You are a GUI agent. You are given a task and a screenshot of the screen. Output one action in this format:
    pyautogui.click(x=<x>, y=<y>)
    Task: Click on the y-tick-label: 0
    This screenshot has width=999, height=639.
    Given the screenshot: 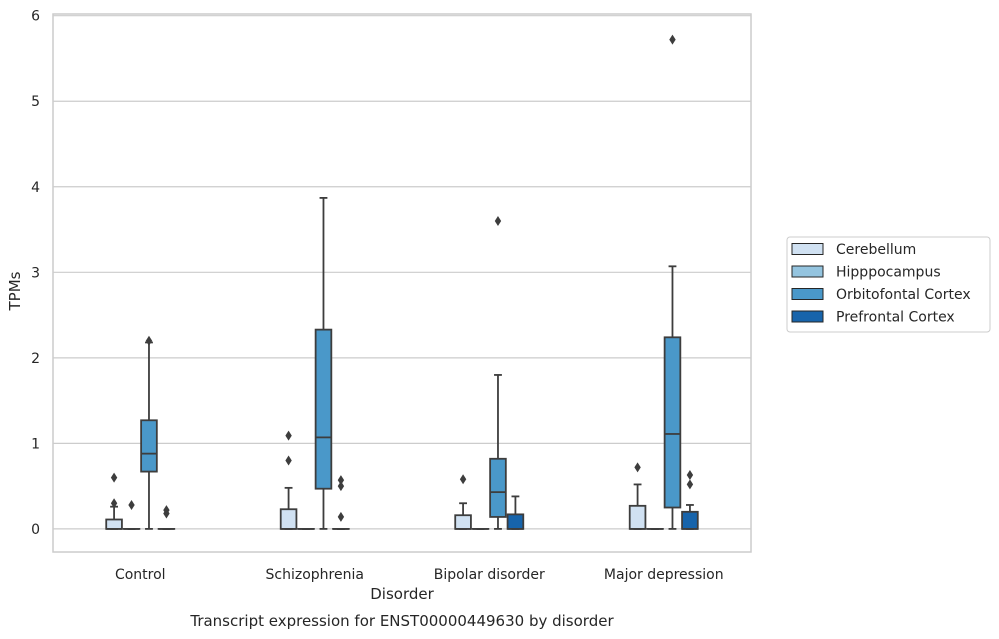 What is the action you would take?
    pyautogui.click(x=35, y=530)
    